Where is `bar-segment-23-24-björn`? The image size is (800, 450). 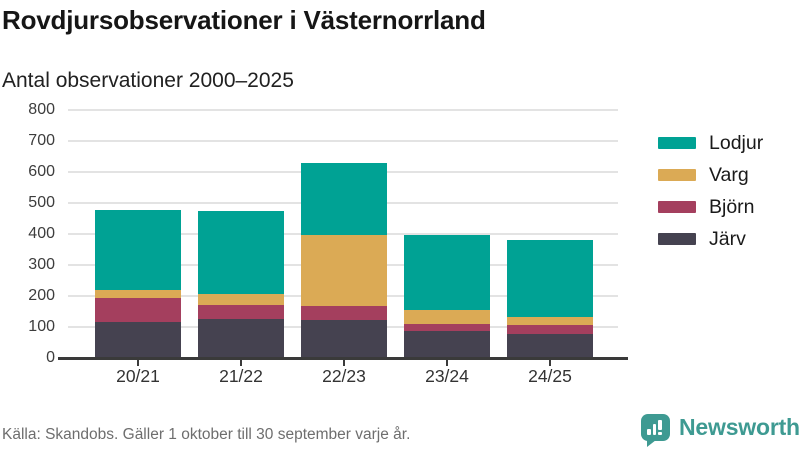 bar-segment-23-24-björn is located at coordinates (447, 327).